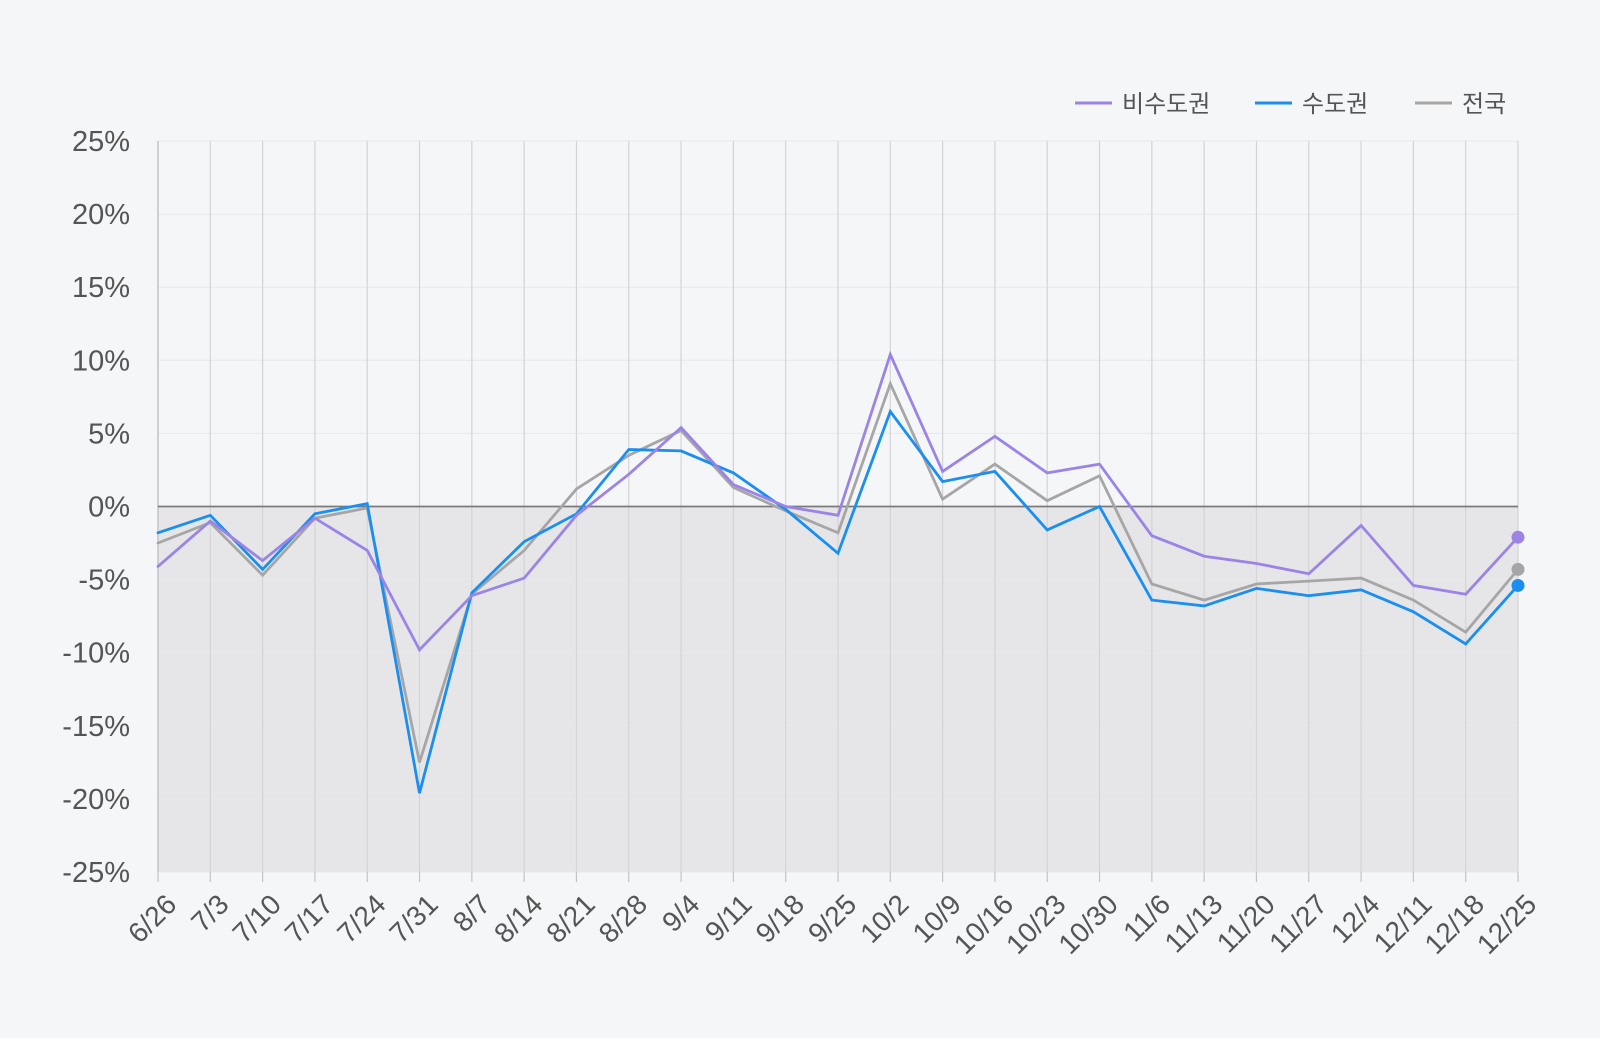  Describe the element at coordinates (361, 918) in the screenshot. I see `x-tick-label: 7/24` at that location.